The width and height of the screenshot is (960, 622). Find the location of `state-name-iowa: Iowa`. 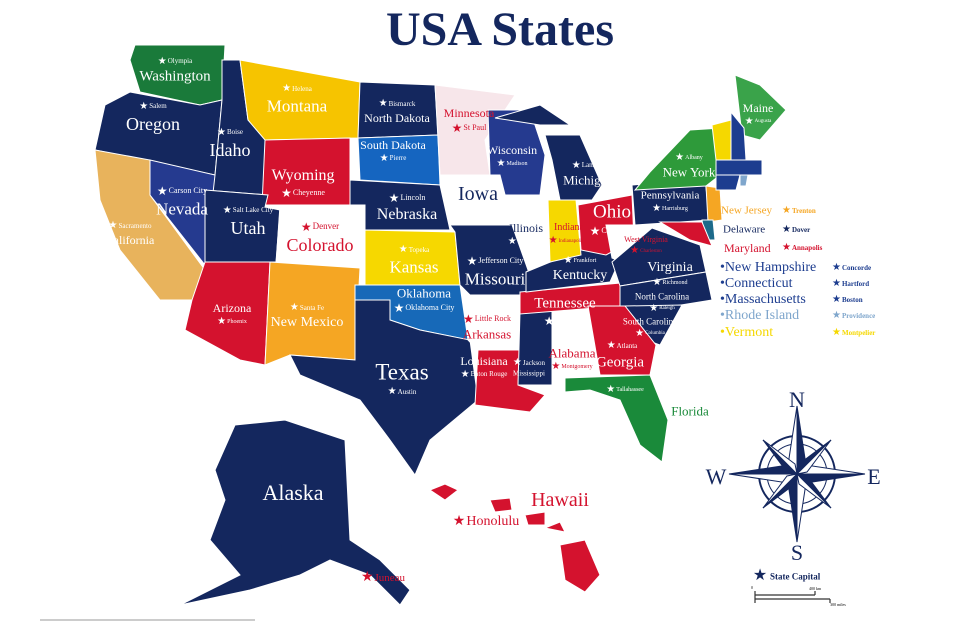

state-name-iowa: Iowa is located at coordinates (478, 194).